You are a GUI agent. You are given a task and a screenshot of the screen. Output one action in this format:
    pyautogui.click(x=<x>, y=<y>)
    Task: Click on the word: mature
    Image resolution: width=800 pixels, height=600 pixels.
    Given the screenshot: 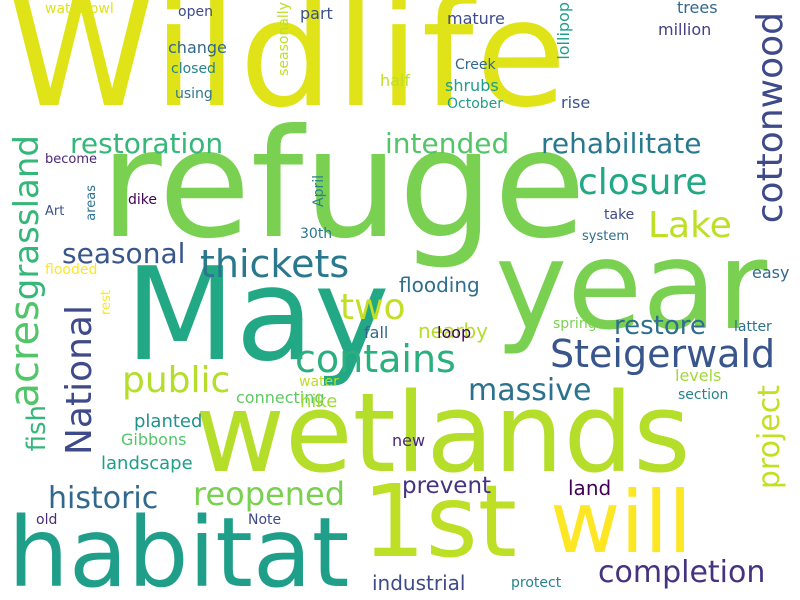 What is the action you would take?
    pyautogui.click(x=476, y=18)
    